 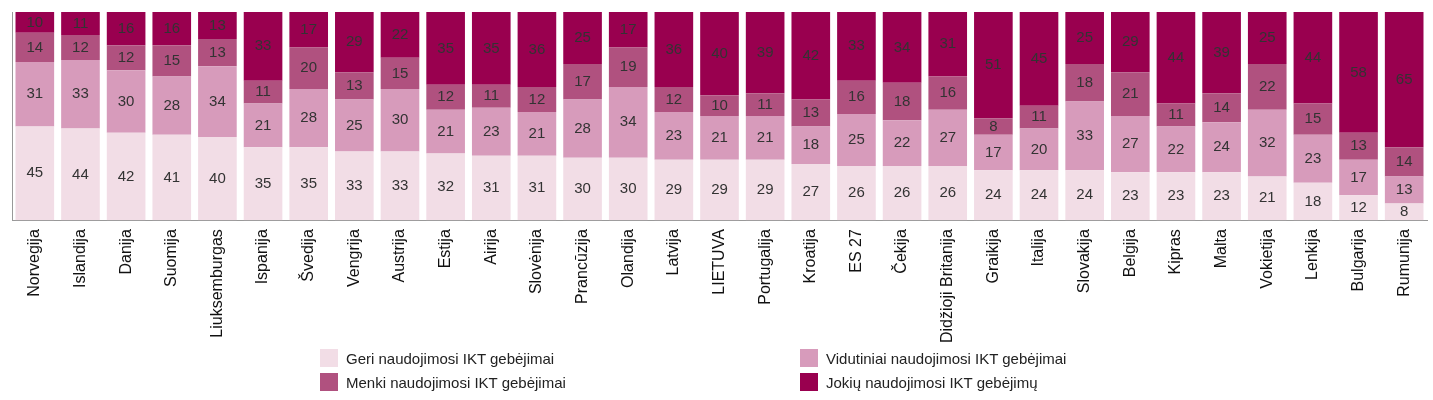 What do you see at coordinates (450, 358) in the screenshot?
I see `legend-label: Geri naudojimosi IKT gebėjimai` at bounding box center [450, 358].